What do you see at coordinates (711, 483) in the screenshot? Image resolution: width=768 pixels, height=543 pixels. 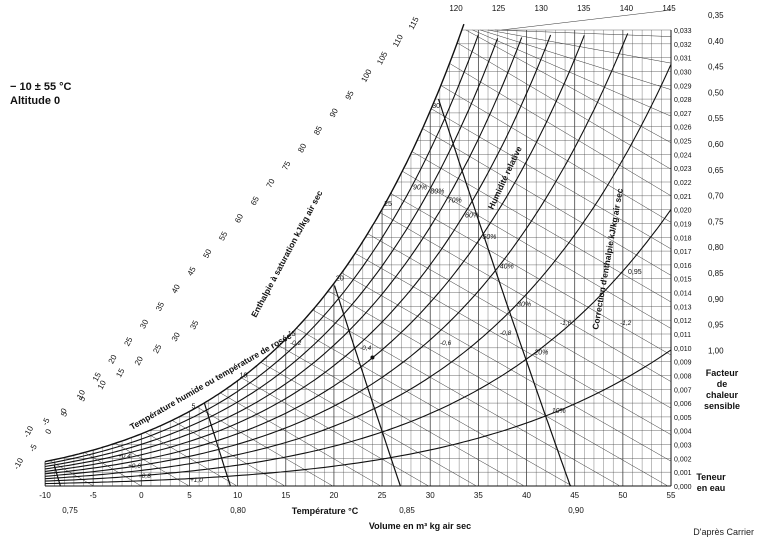 I see `water-content-label: Teneur en eau` at bounding box center [711, 483].